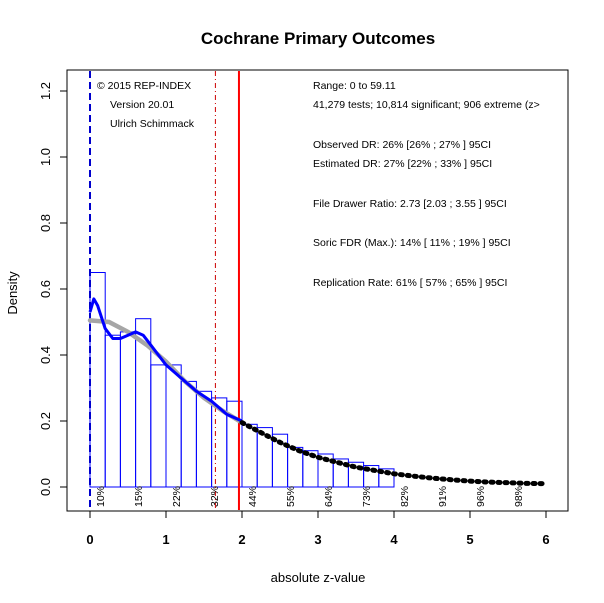 The image size is (604, 603). What do you see at coordinates (318, 577) in the screenshot?
I see `x-axis-title: absolute z-value` at bounding box center [318, 577].